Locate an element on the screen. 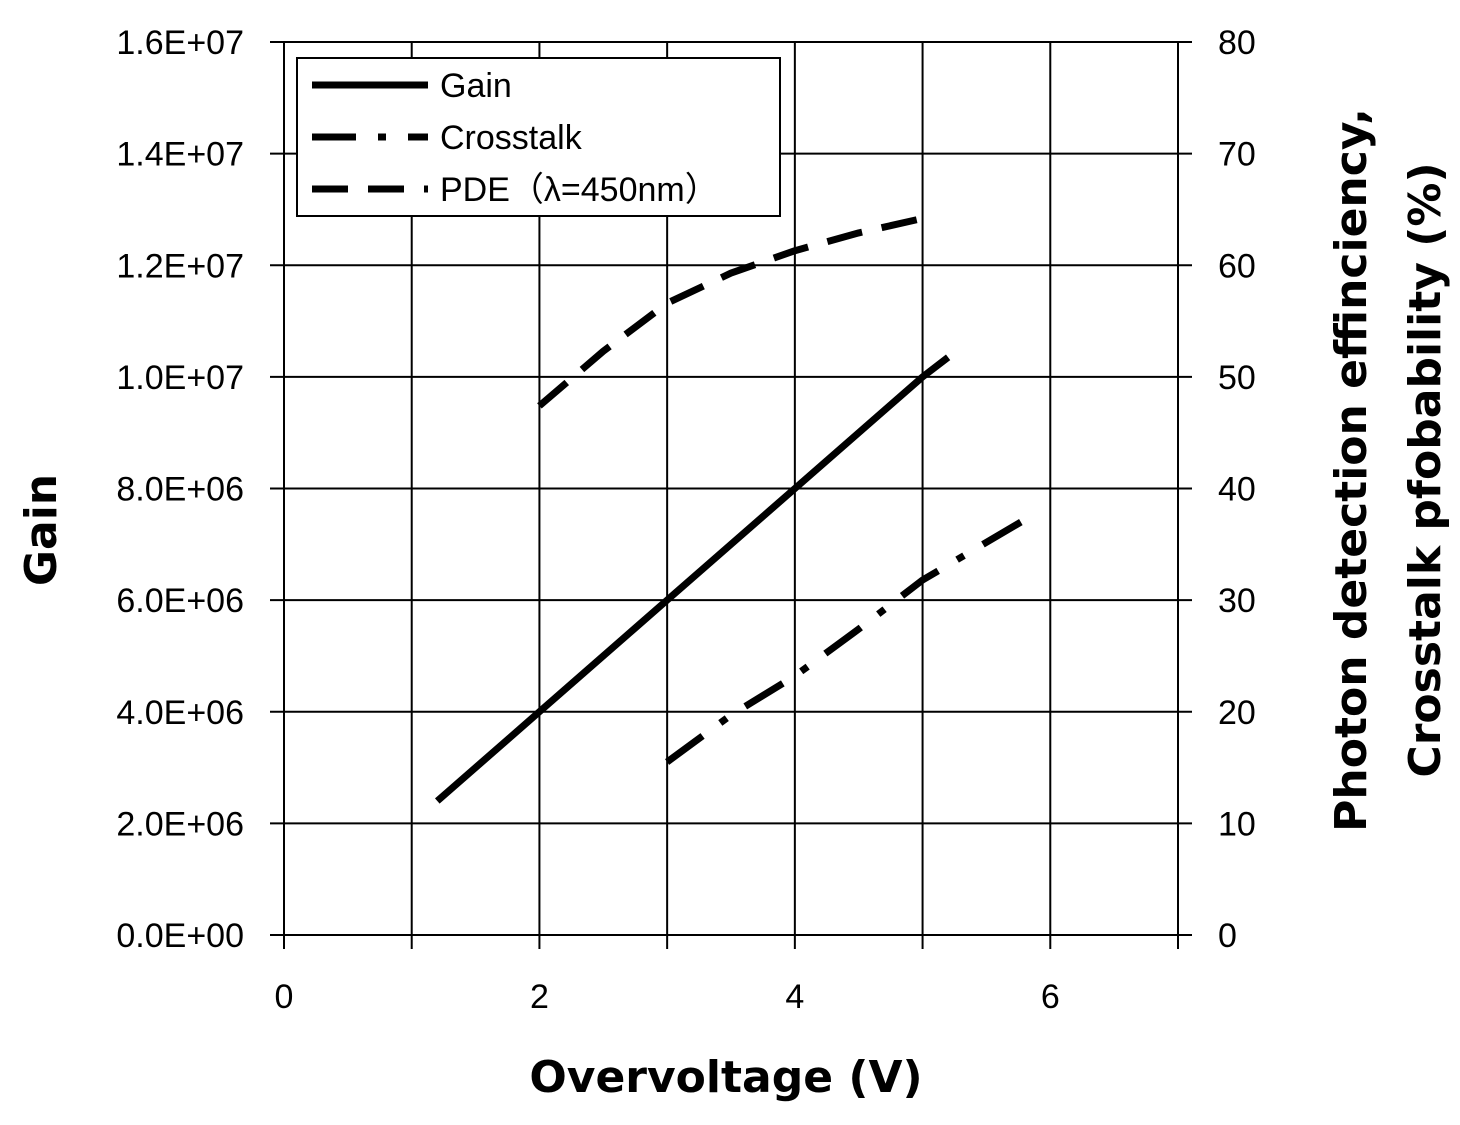 This screenshot has width=1460, height=1125. x-tick-label: 2 is located at coordinates (539, 997).